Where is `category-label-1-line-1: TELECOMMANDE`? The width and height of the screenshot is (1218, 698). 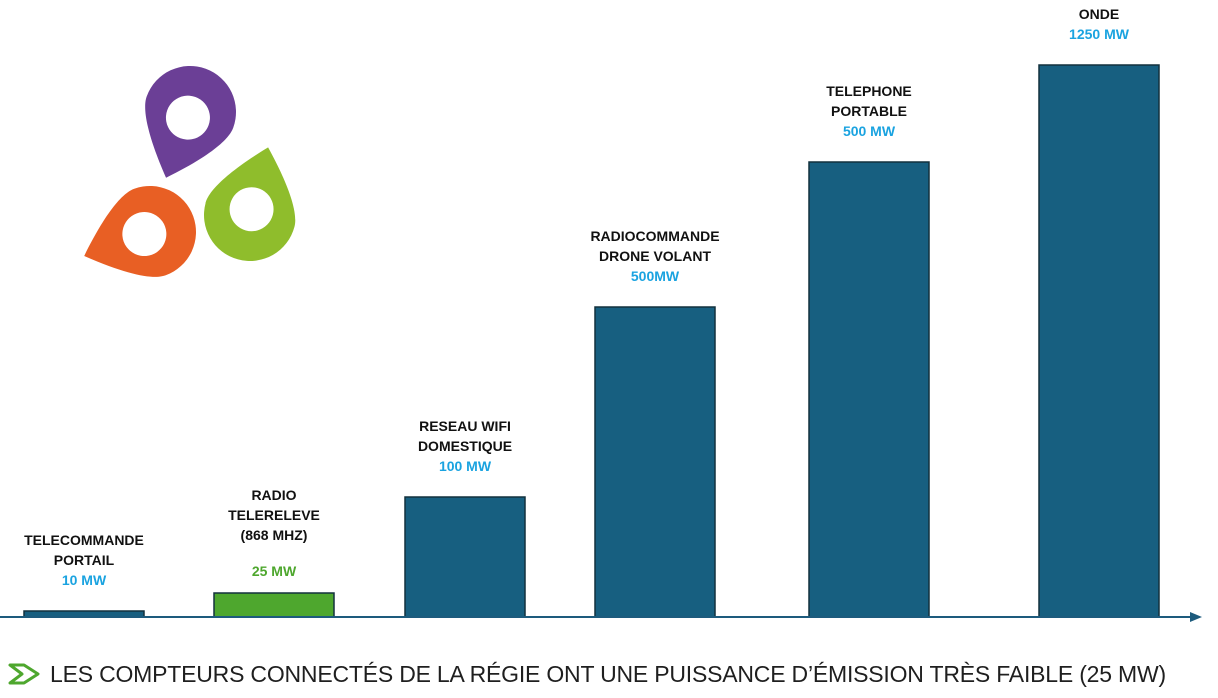 category-label-1-line-1: TELECOMMANDE is located at coordinates (84, 540).